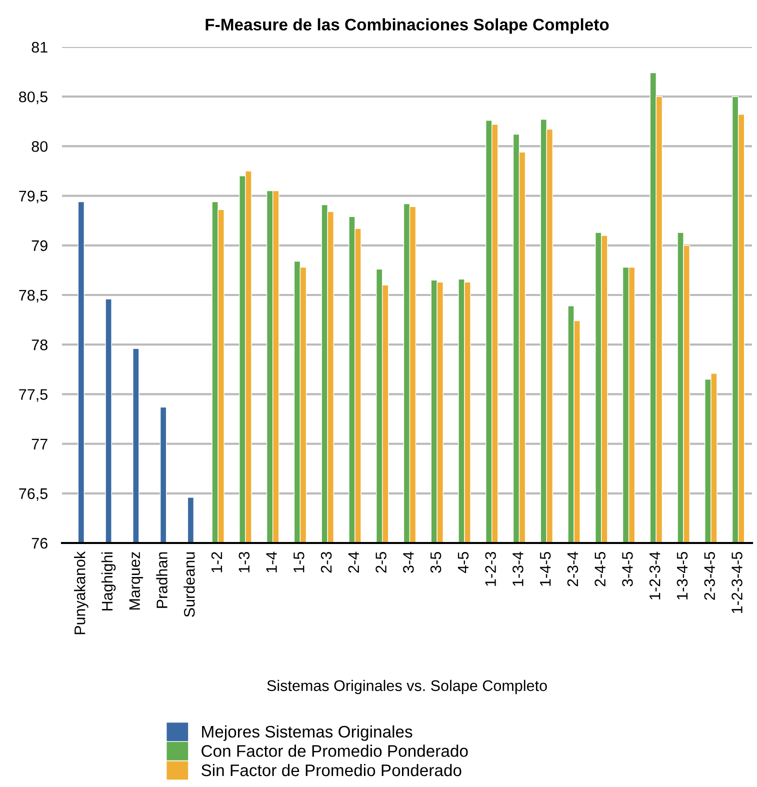 The height and width of the screenshot is (787, 757). What do you see at coordinates (600, 569) in the screenshot?
I see `x-tick-label: 2-4-5` at bounding box center [600, 569].